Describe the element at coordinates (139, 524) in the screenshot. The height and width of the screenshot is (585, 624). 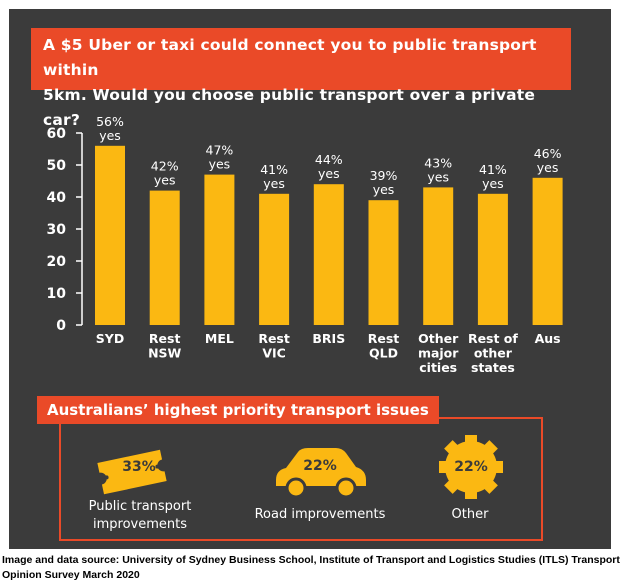
I see `issue-label-line: improvements` at that location.